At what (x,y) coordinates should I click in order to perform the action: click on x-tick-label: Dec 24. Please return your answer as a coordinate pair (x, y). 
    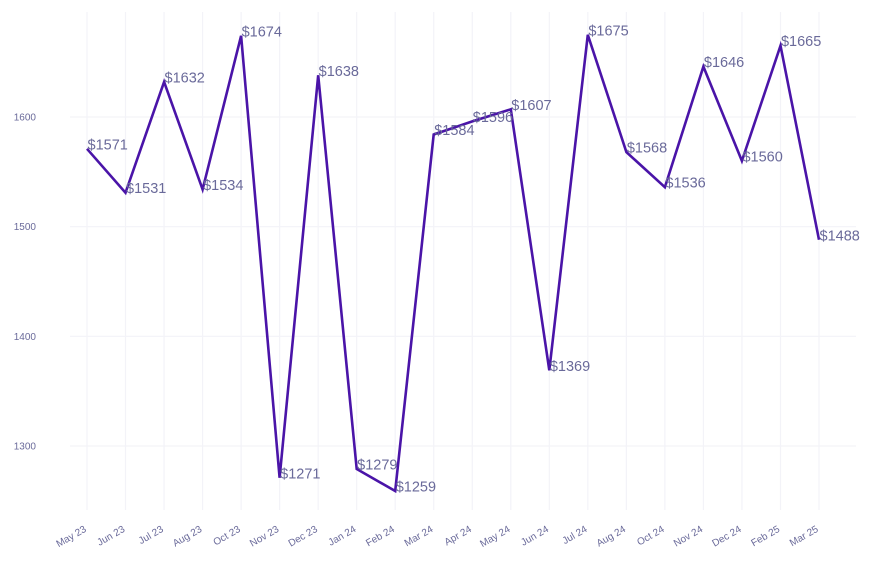
    Looking at the image, I should click on (727, 537).